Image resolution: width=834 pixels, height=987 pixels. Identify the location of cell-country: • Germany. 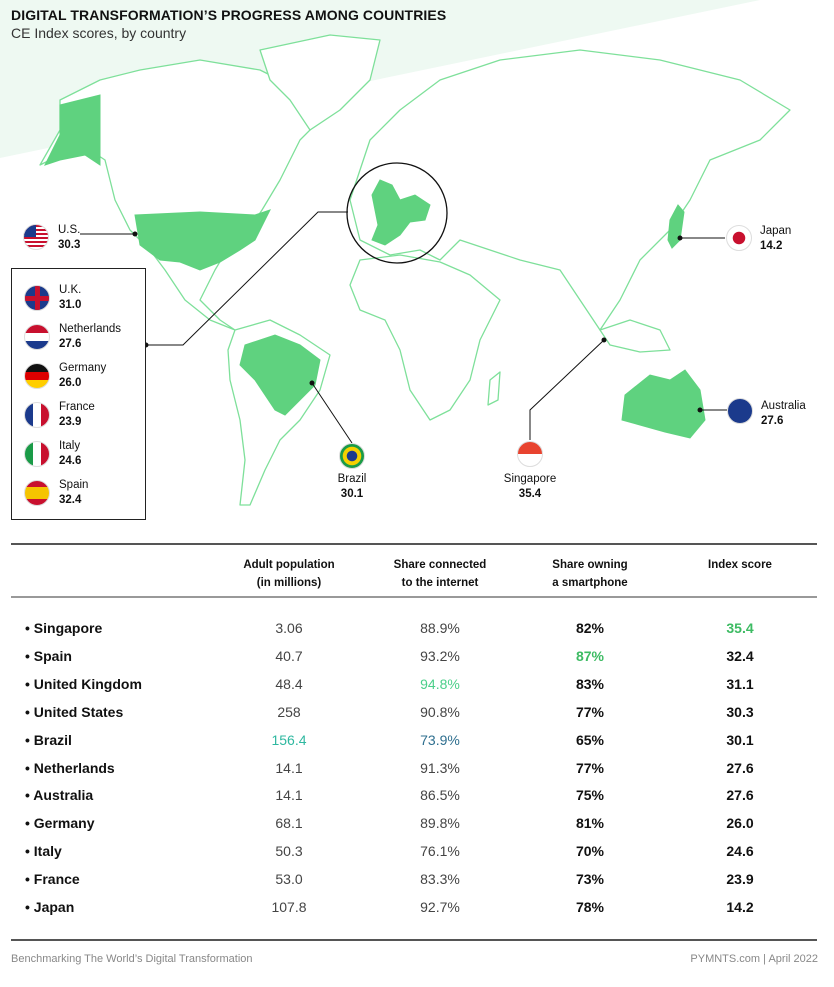
(60, 823).